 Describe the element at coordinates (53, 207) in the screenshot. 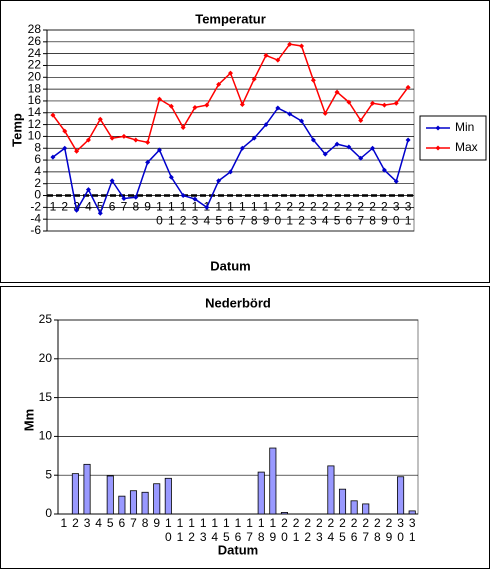

I see `x-tick-label: 1` at that location.